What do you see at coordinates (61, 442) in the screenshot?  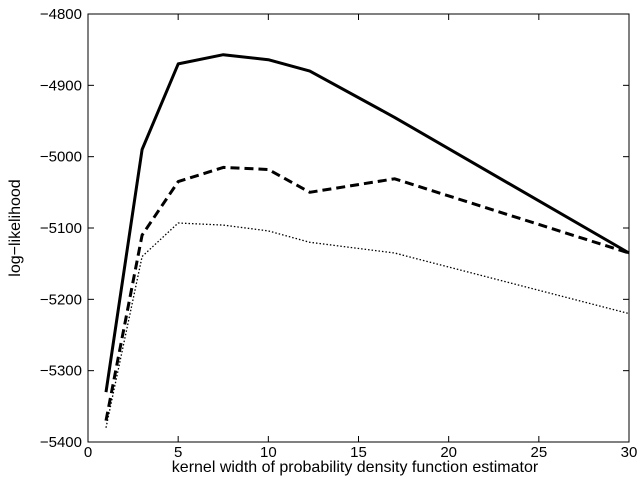 I see `y-tick-label: −5400` at bounding box center [61, 442].